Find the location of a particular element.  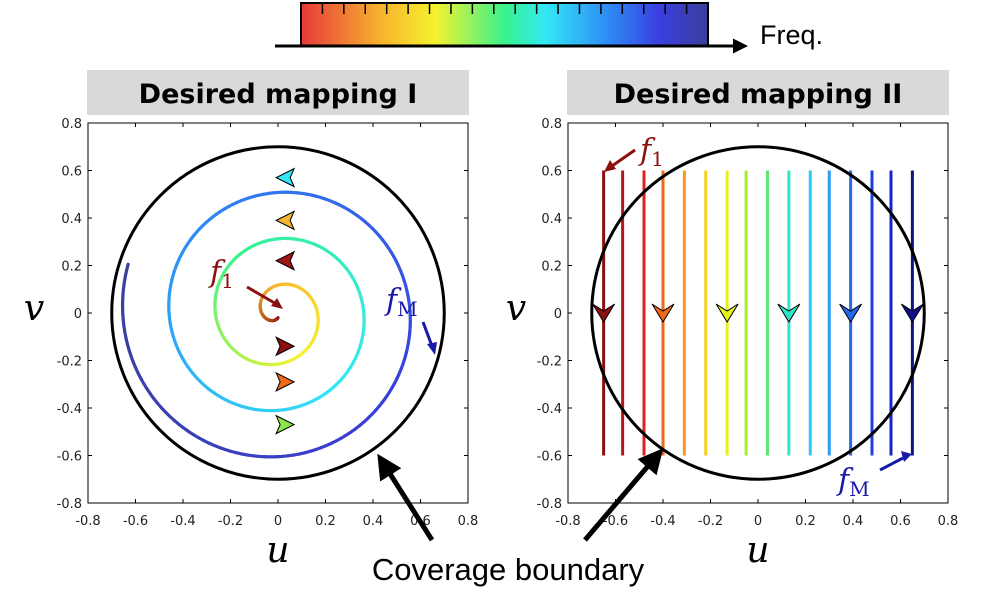

x-tick-label: 0.6 is located at coordinates (900, 521).